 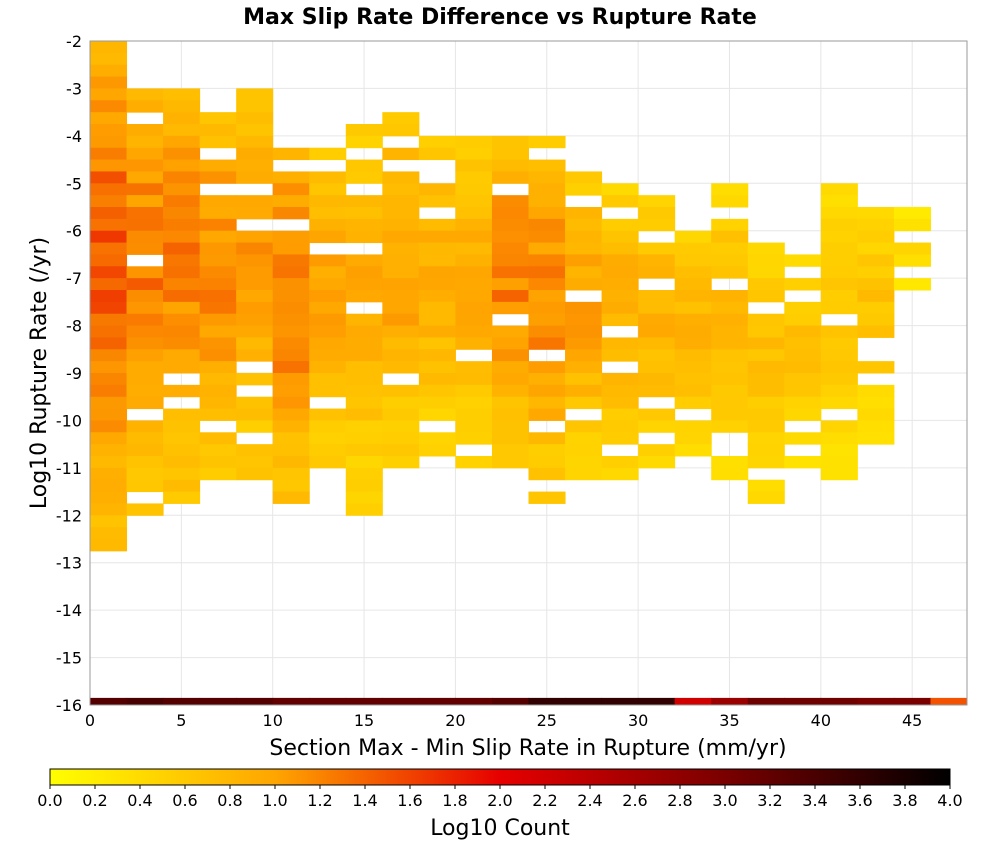 What do you see at coordinates (69, 373) in the screenshot?
I see `y-axis-ticks: -2 -3 -4 -5 -6 -7 -8 -9 -10 -11 -12 -13 -14 -15 -16` at bounding box center [69, 373].